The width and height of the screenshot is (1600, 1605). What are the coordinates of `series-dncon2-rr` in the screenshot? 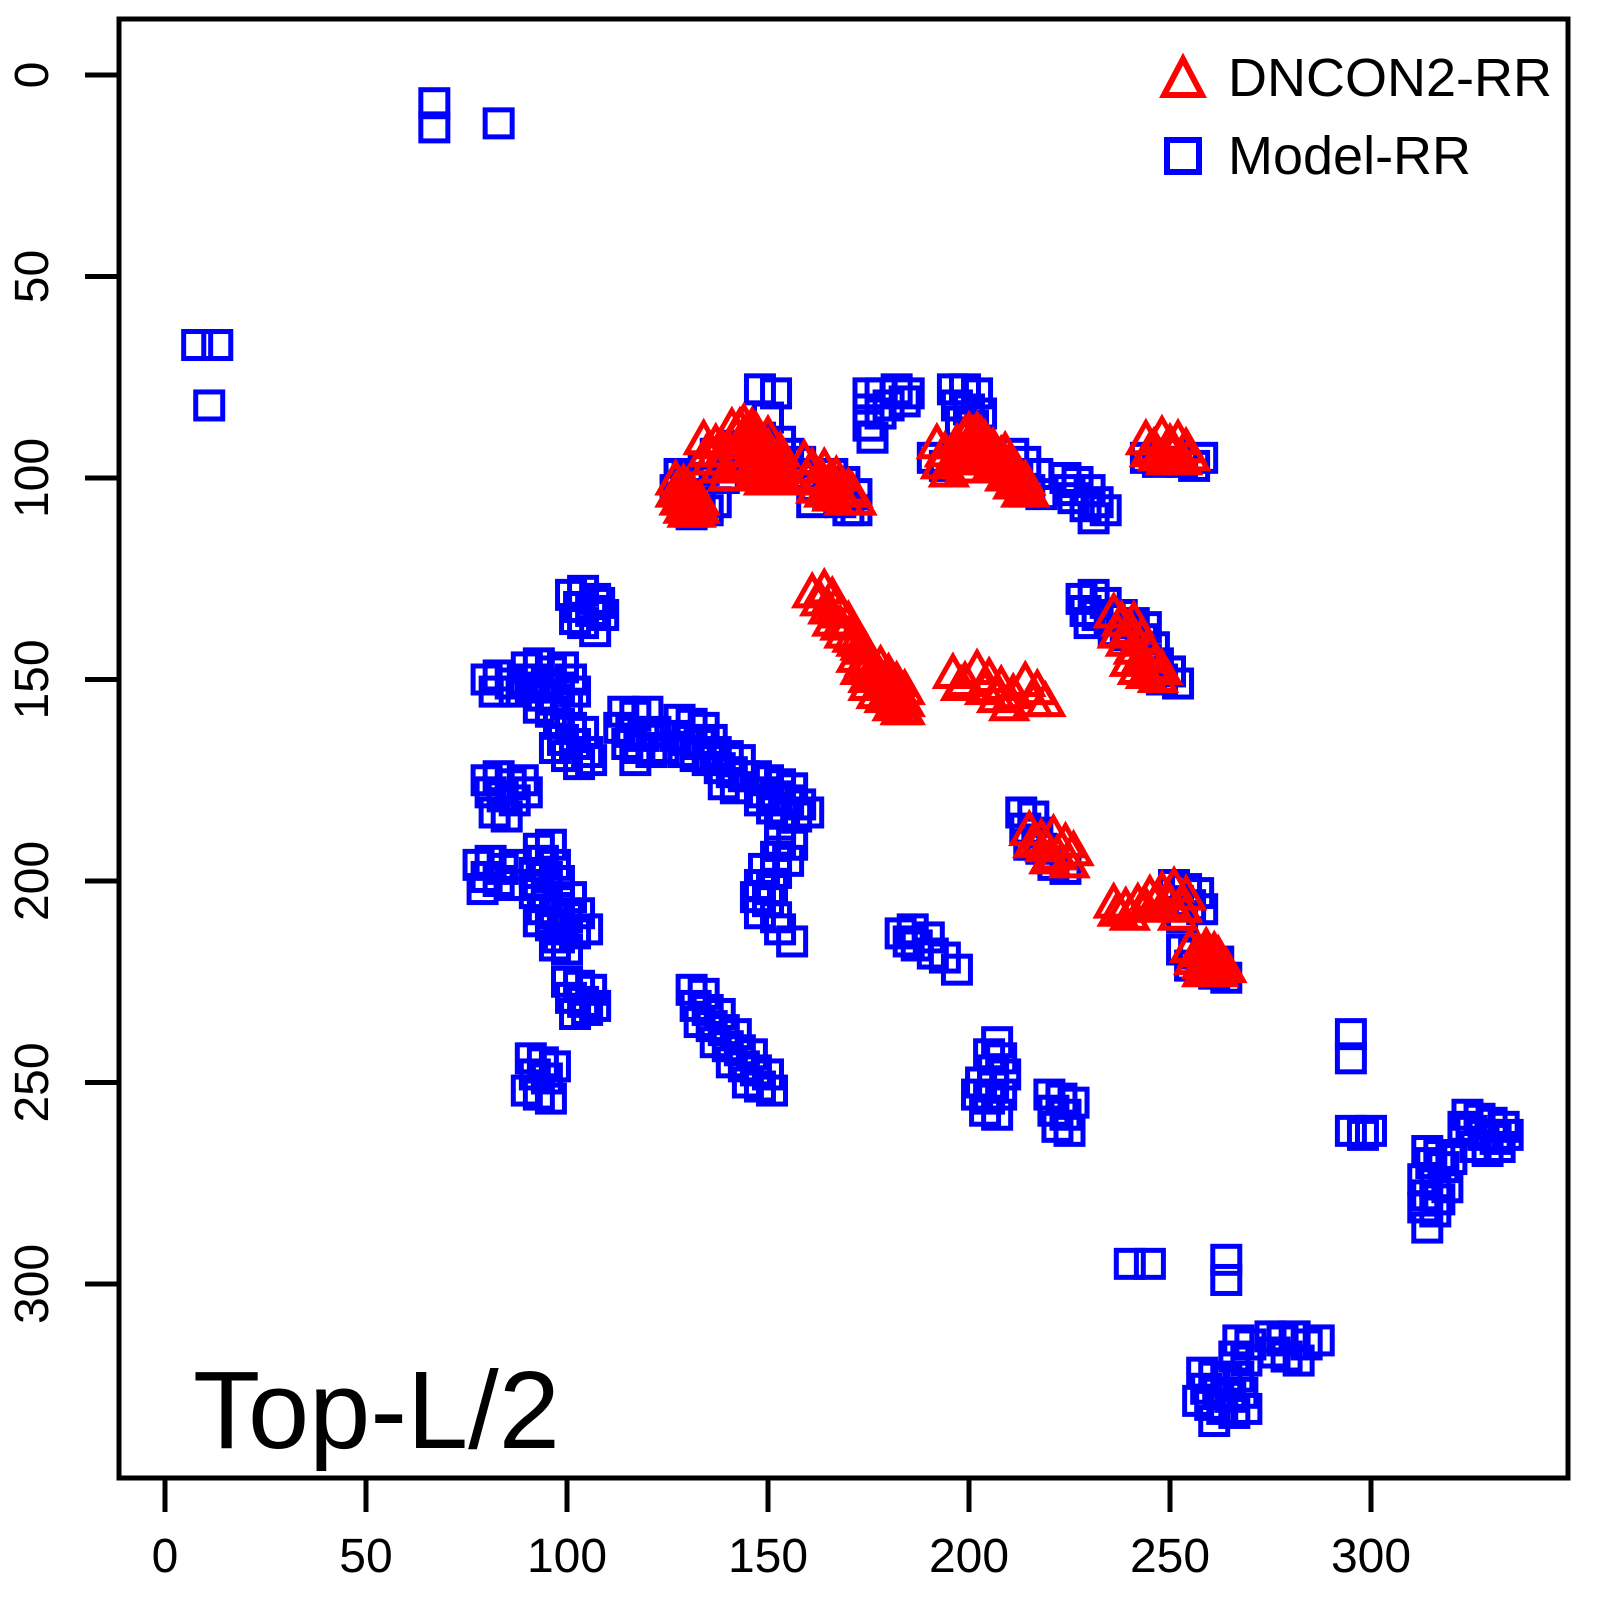 It's located at (951, 694).